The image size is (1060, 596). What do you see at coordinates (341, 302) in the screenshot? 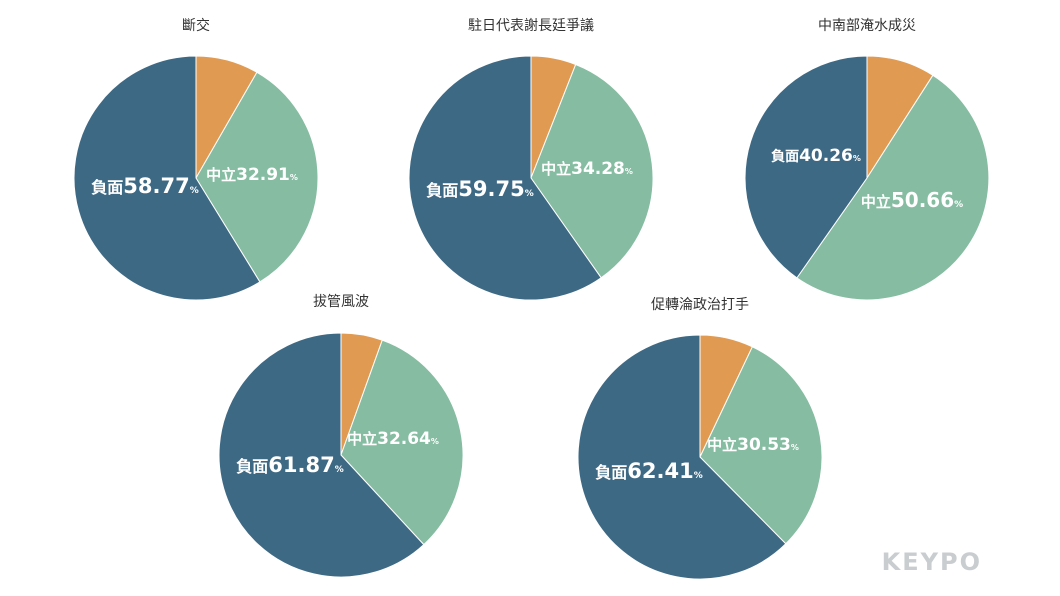
I see `chart-title: 拔管風波` at bounding box center [341, 302].